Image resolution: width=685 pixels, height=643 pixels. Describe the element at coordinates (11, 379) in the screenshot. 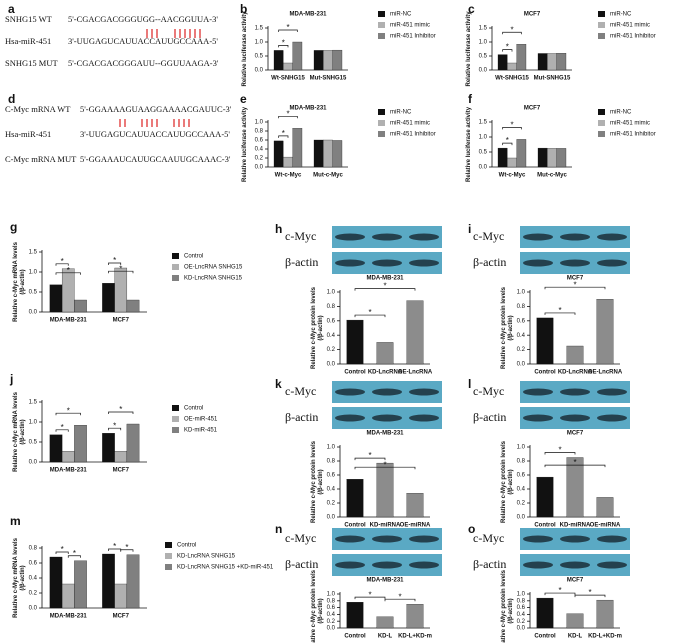

I see `panel-letter: j` at that location.